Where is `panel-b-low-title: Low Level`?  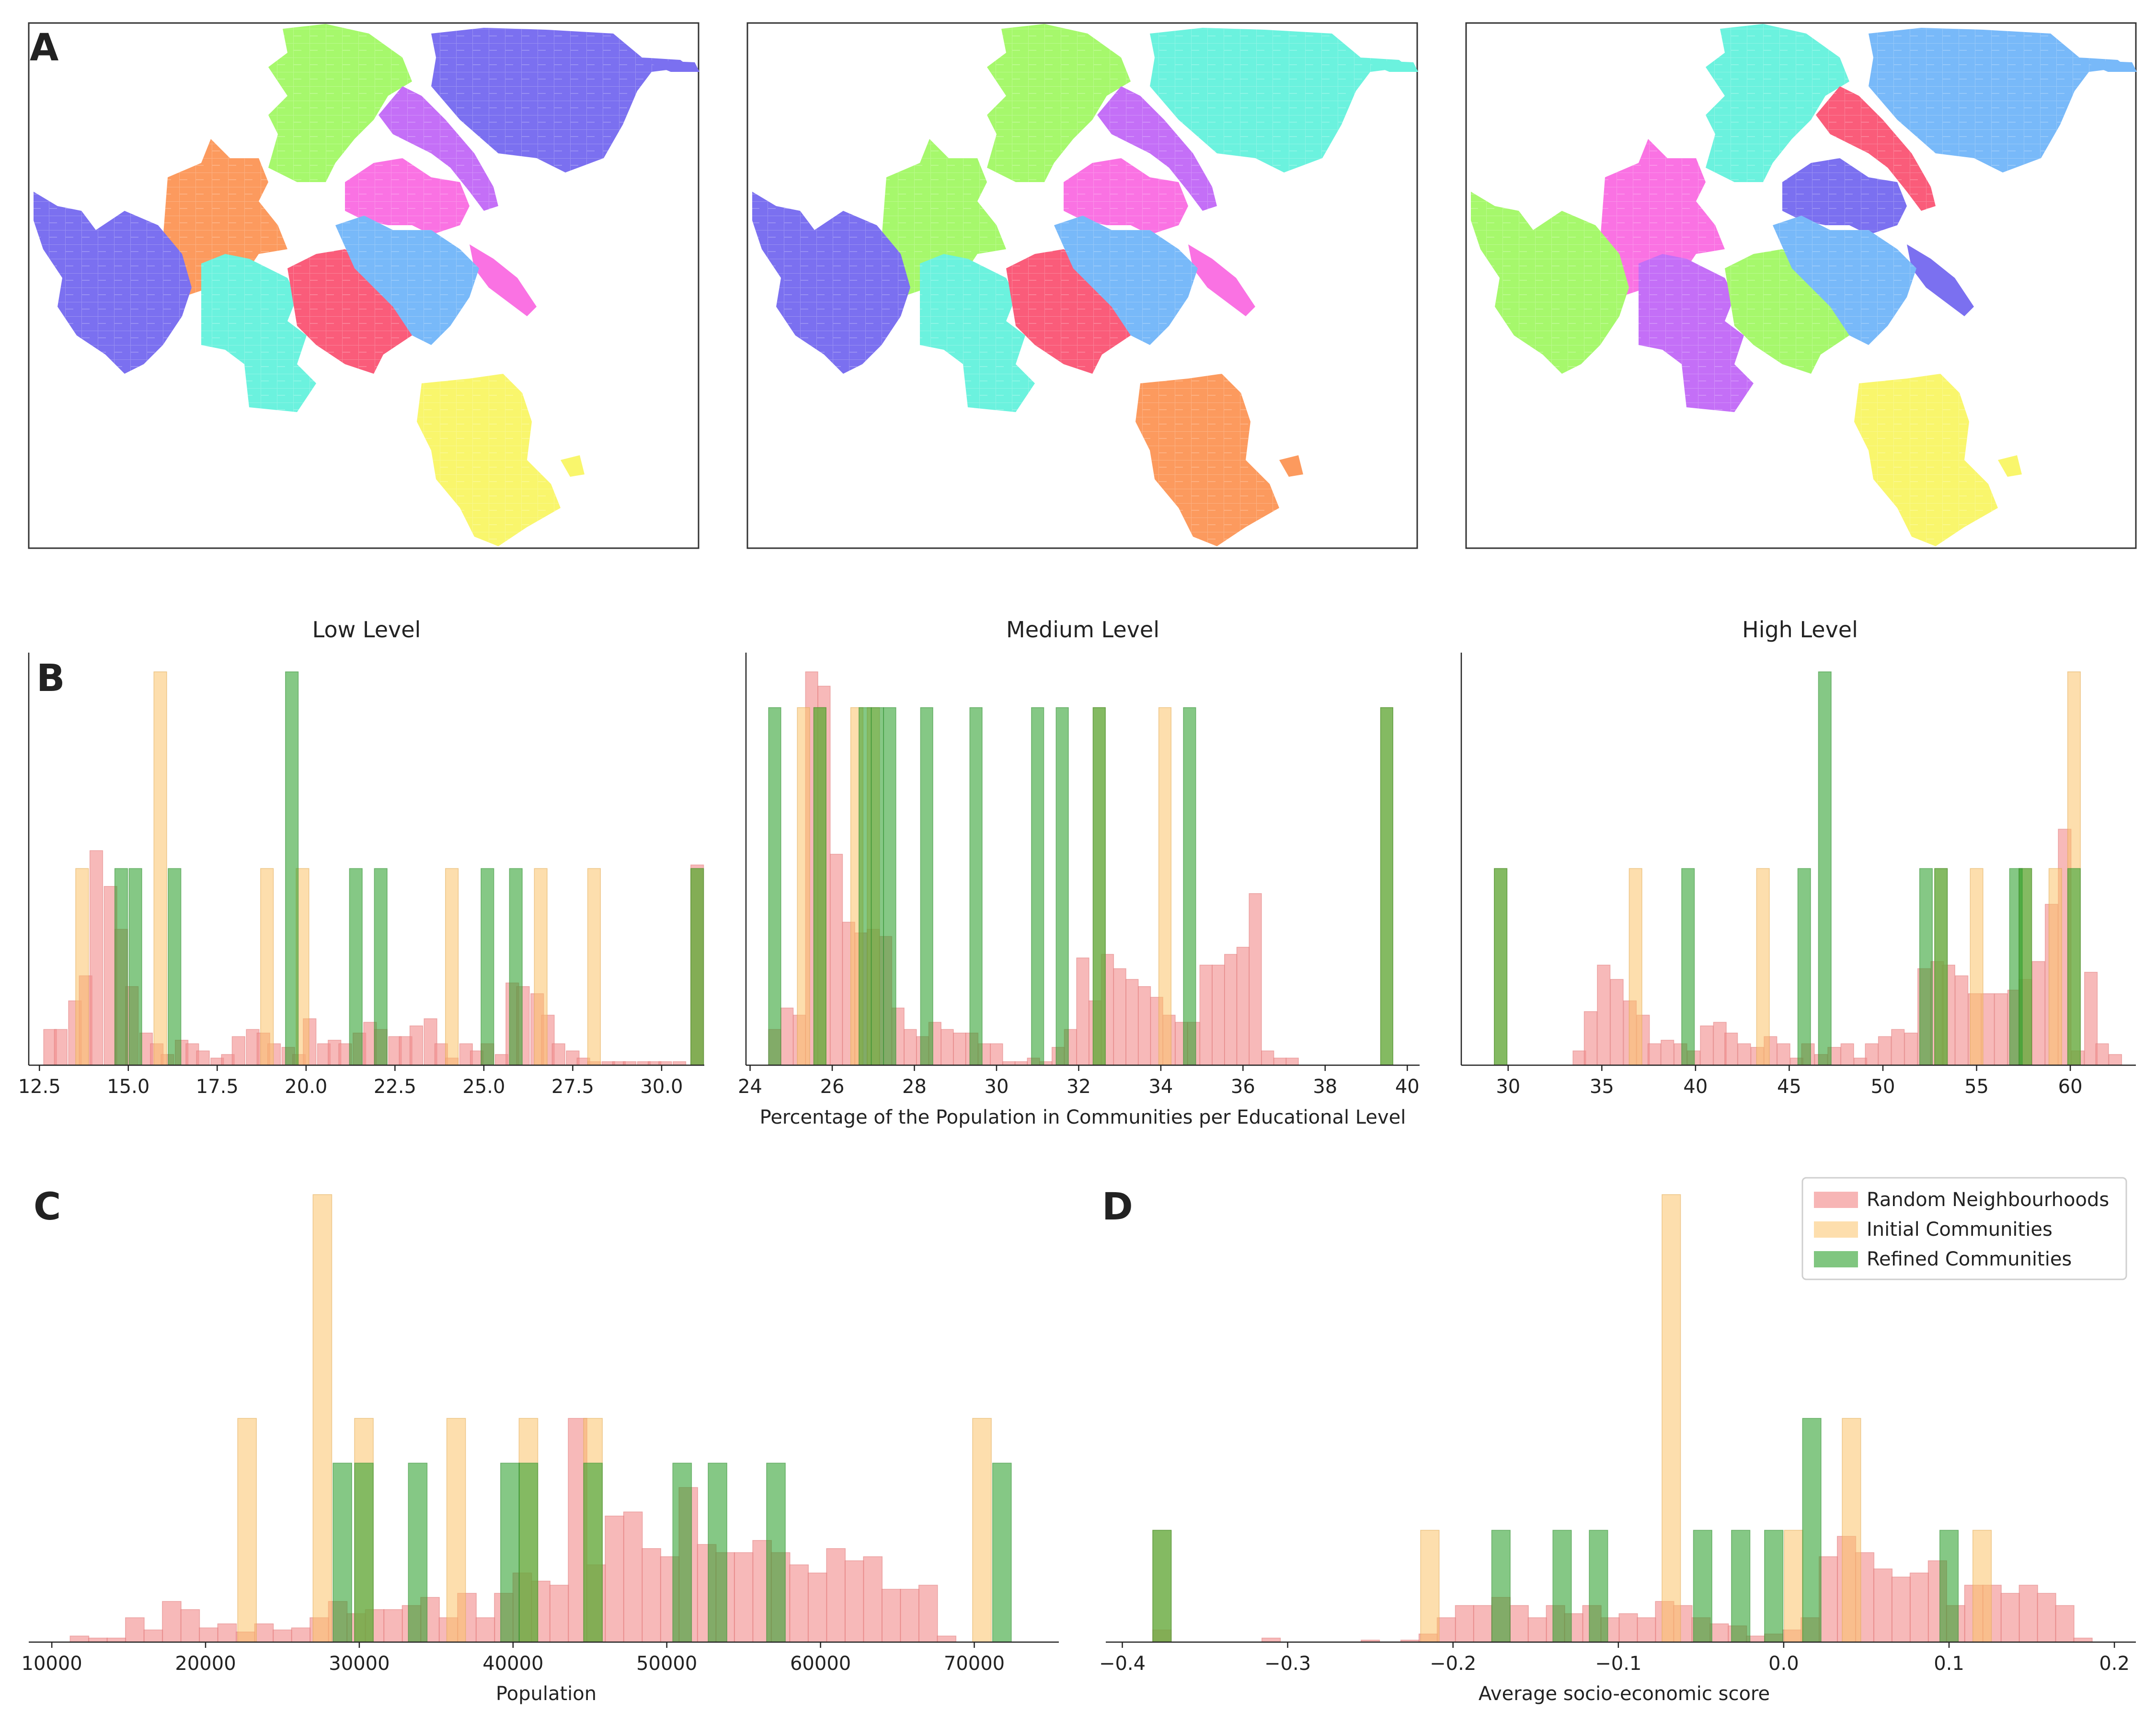 panel-b-low-title: Low Level is located at coordinates (366, 630).